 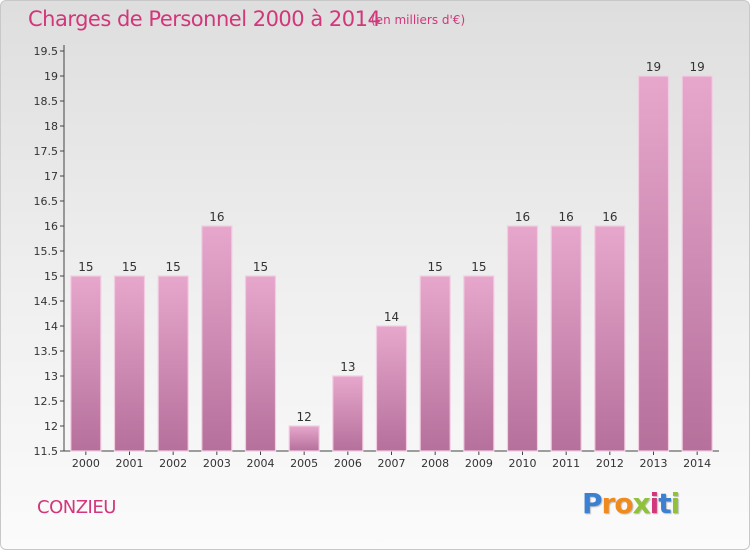 What do you see at coordinates (623, 503) in the screenshot?
I see `logo-letter: o` at bounding box center [623, 503].